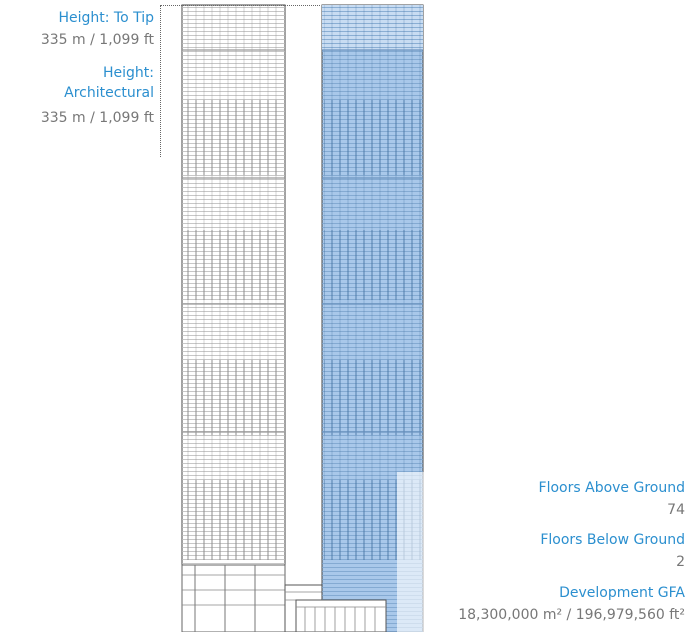 The height and width of the screenshot is (632, 699). I want to click on height-architectural-value: 335 m / 1,099 ft, so click(97, 118).